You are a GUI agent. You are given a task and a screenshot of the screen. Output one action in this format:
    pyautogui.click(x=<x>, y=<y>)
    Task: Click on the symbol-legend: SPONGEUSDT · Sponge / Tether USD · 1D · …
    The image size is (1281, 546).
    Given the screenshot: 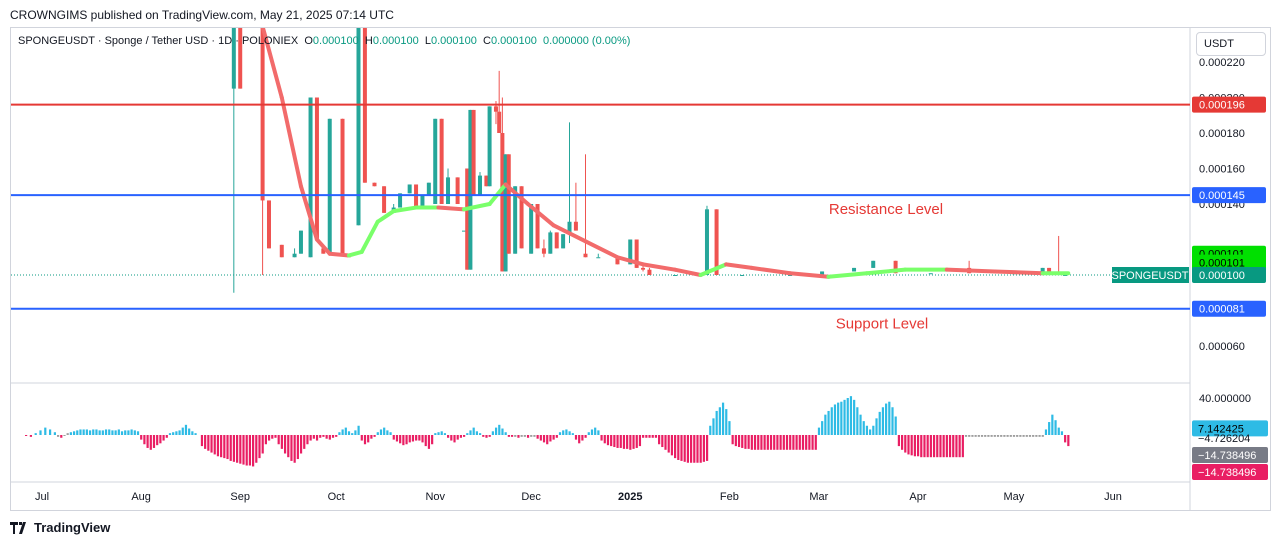 What is the action you would take?
    pyautogui.click(x=324, y=41)
    